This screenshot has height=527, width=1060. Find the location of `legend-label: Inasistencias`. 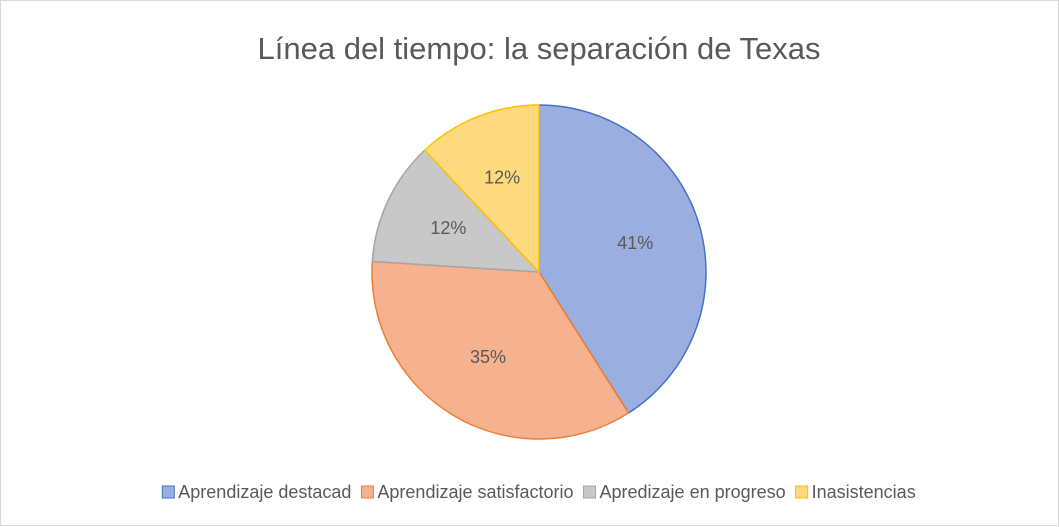

legend-label: Inasistencias is located at coordinates (864, 492).